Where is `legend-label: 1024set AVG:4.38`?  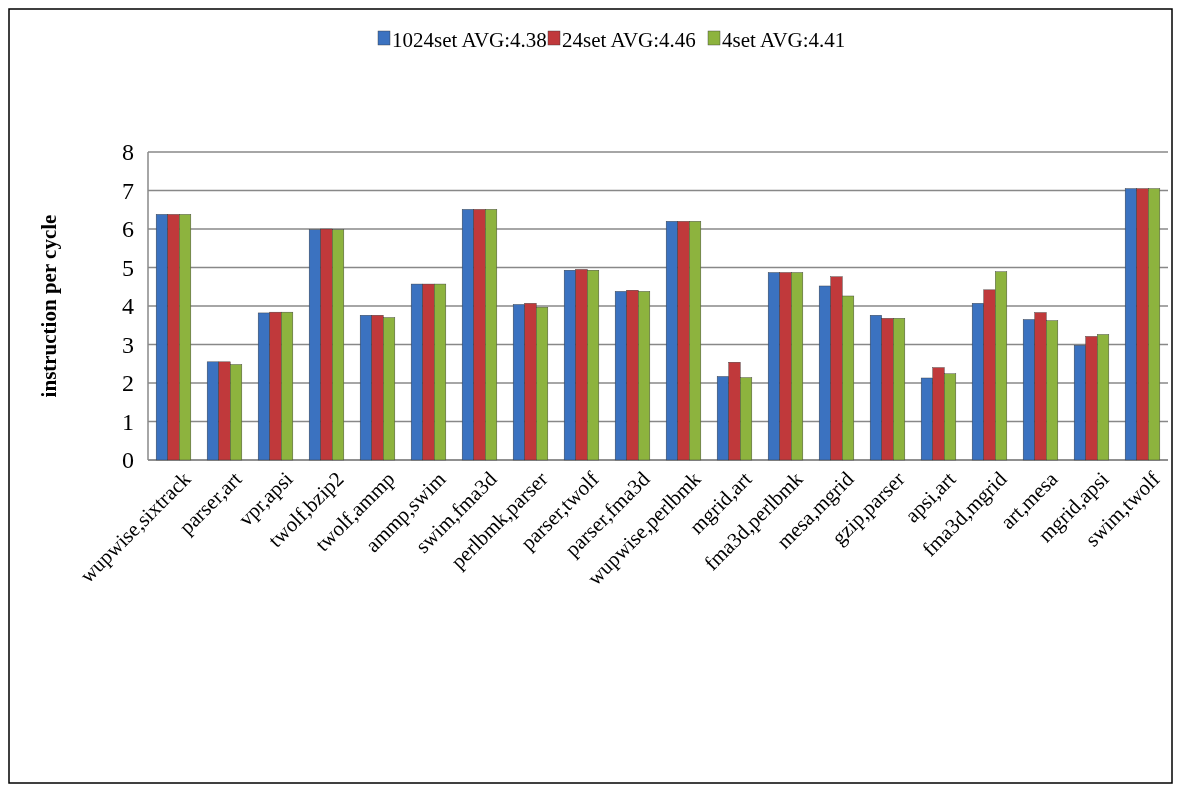 legend-label: 1024set AVG:4.38 is located at coordinates (469, 40).